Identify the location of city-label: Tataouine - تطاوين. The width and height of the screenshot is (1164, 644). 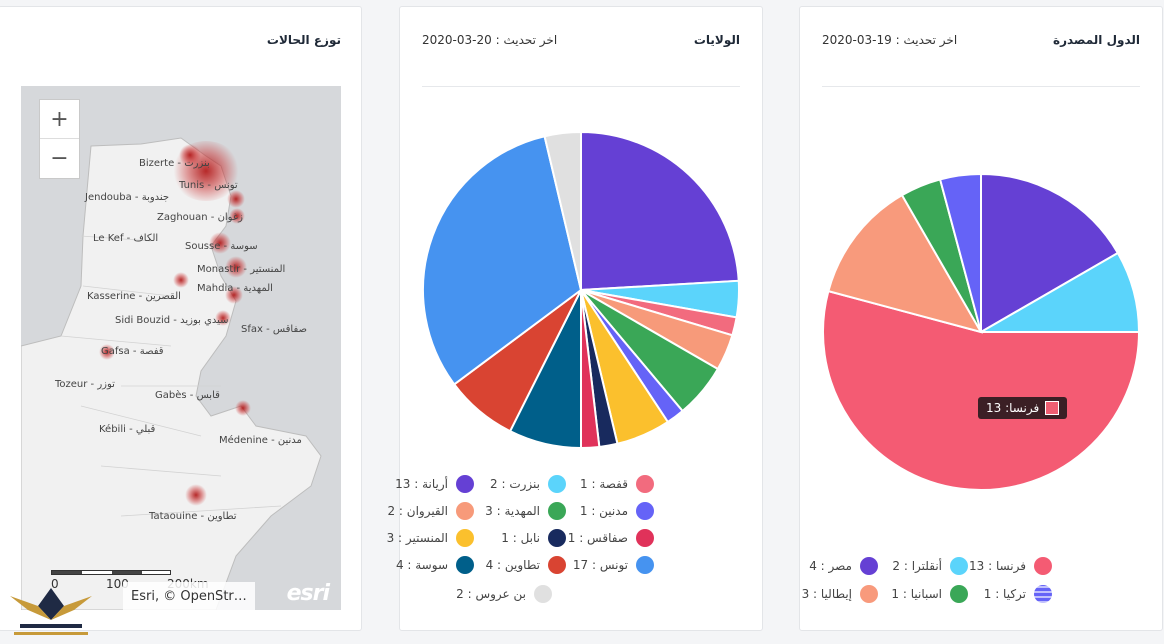
(193, 516).